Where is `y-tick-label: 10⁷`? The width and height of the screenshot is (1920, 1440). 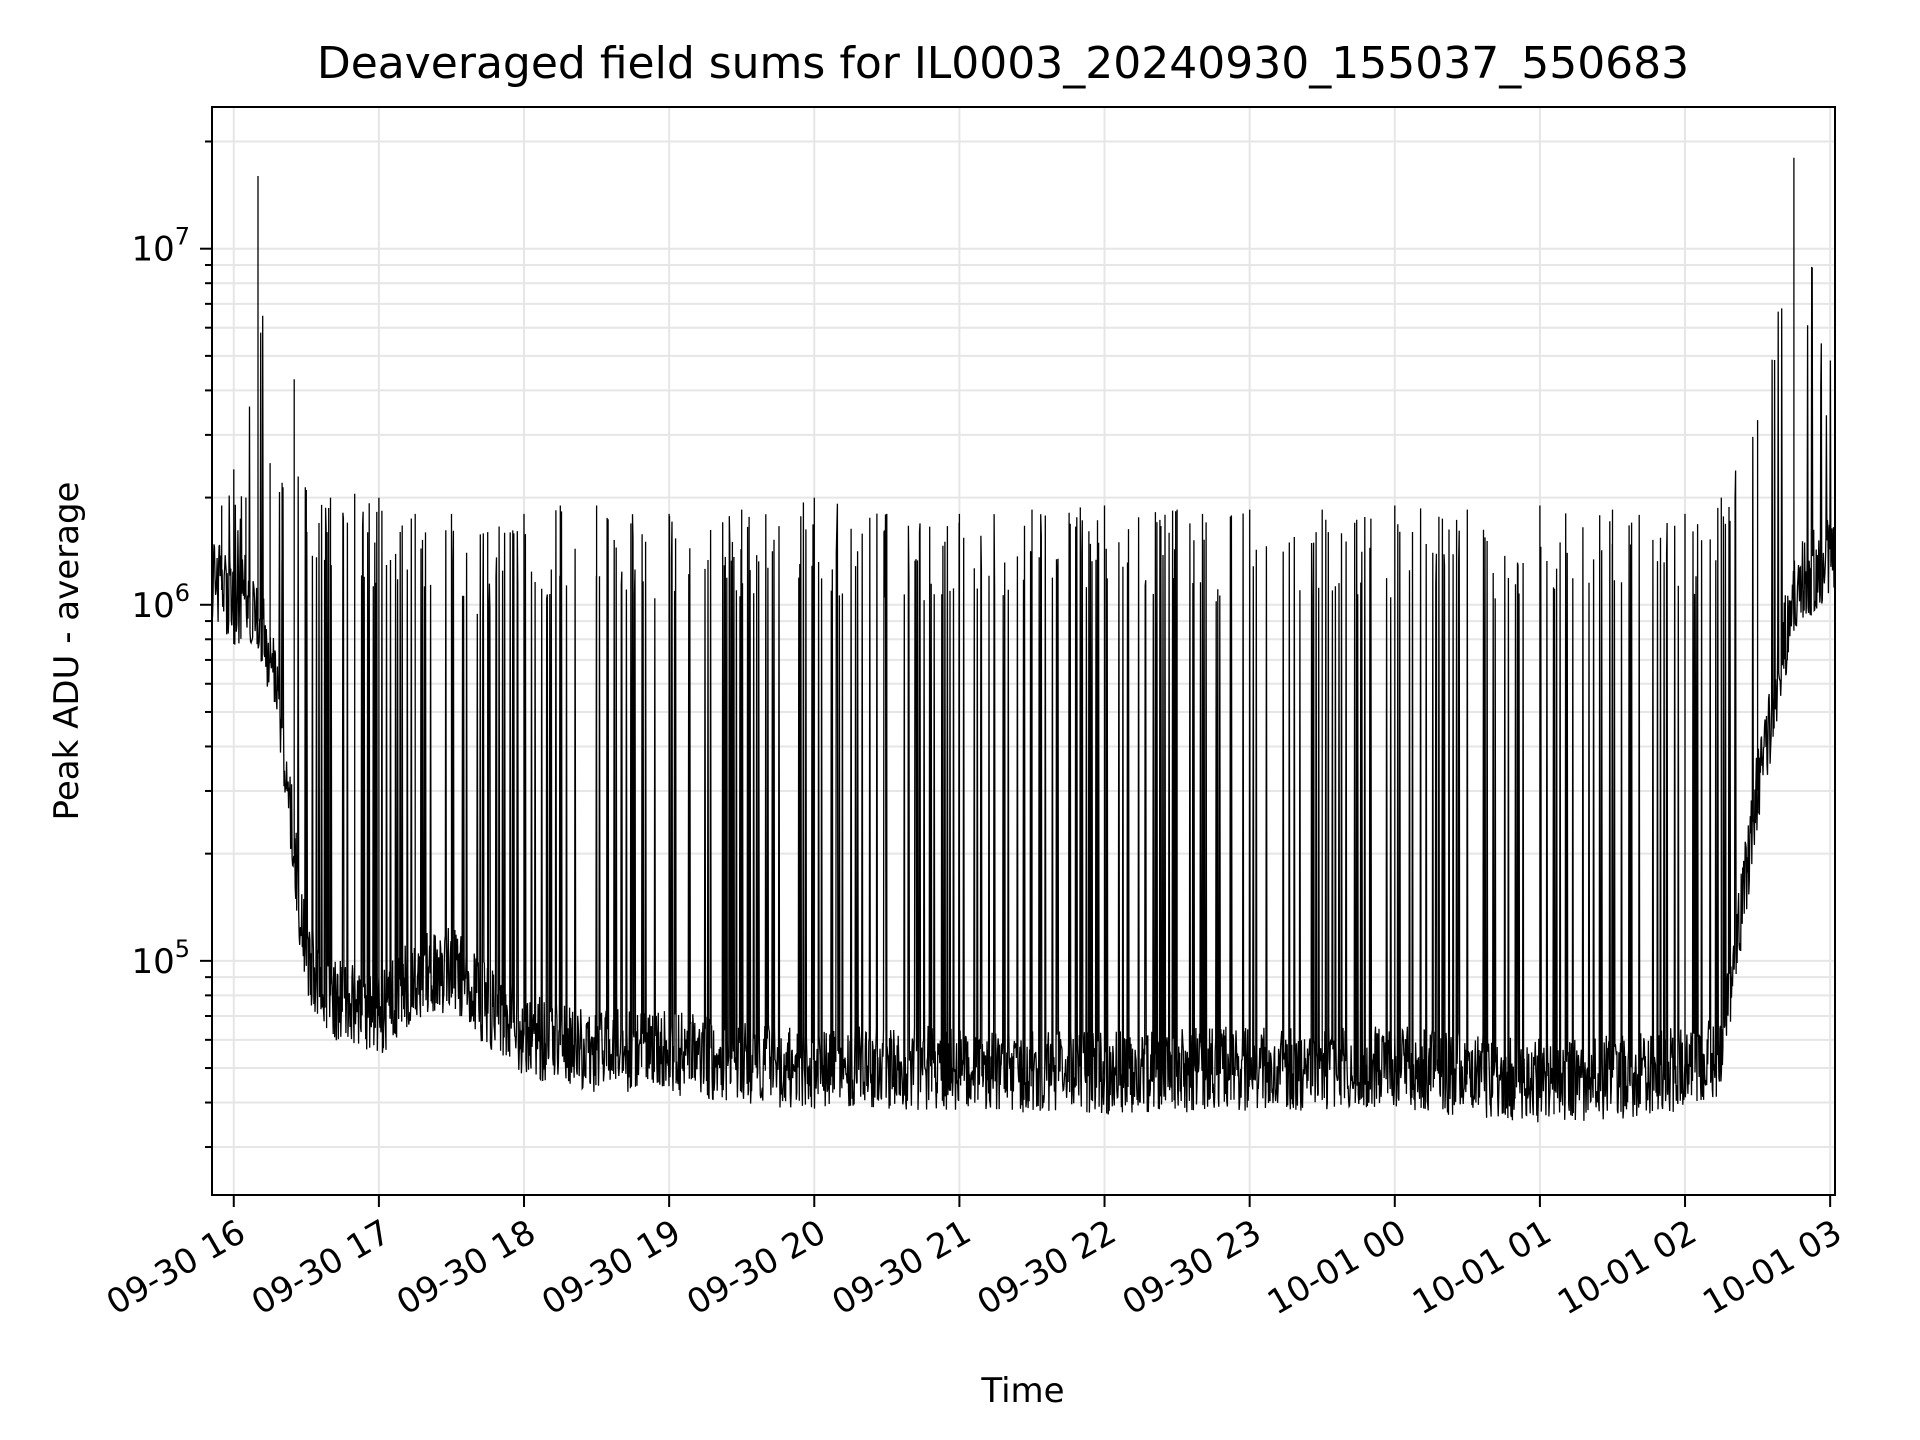
y-tick-label: 10⁷ is located at coordinates (160, 246).